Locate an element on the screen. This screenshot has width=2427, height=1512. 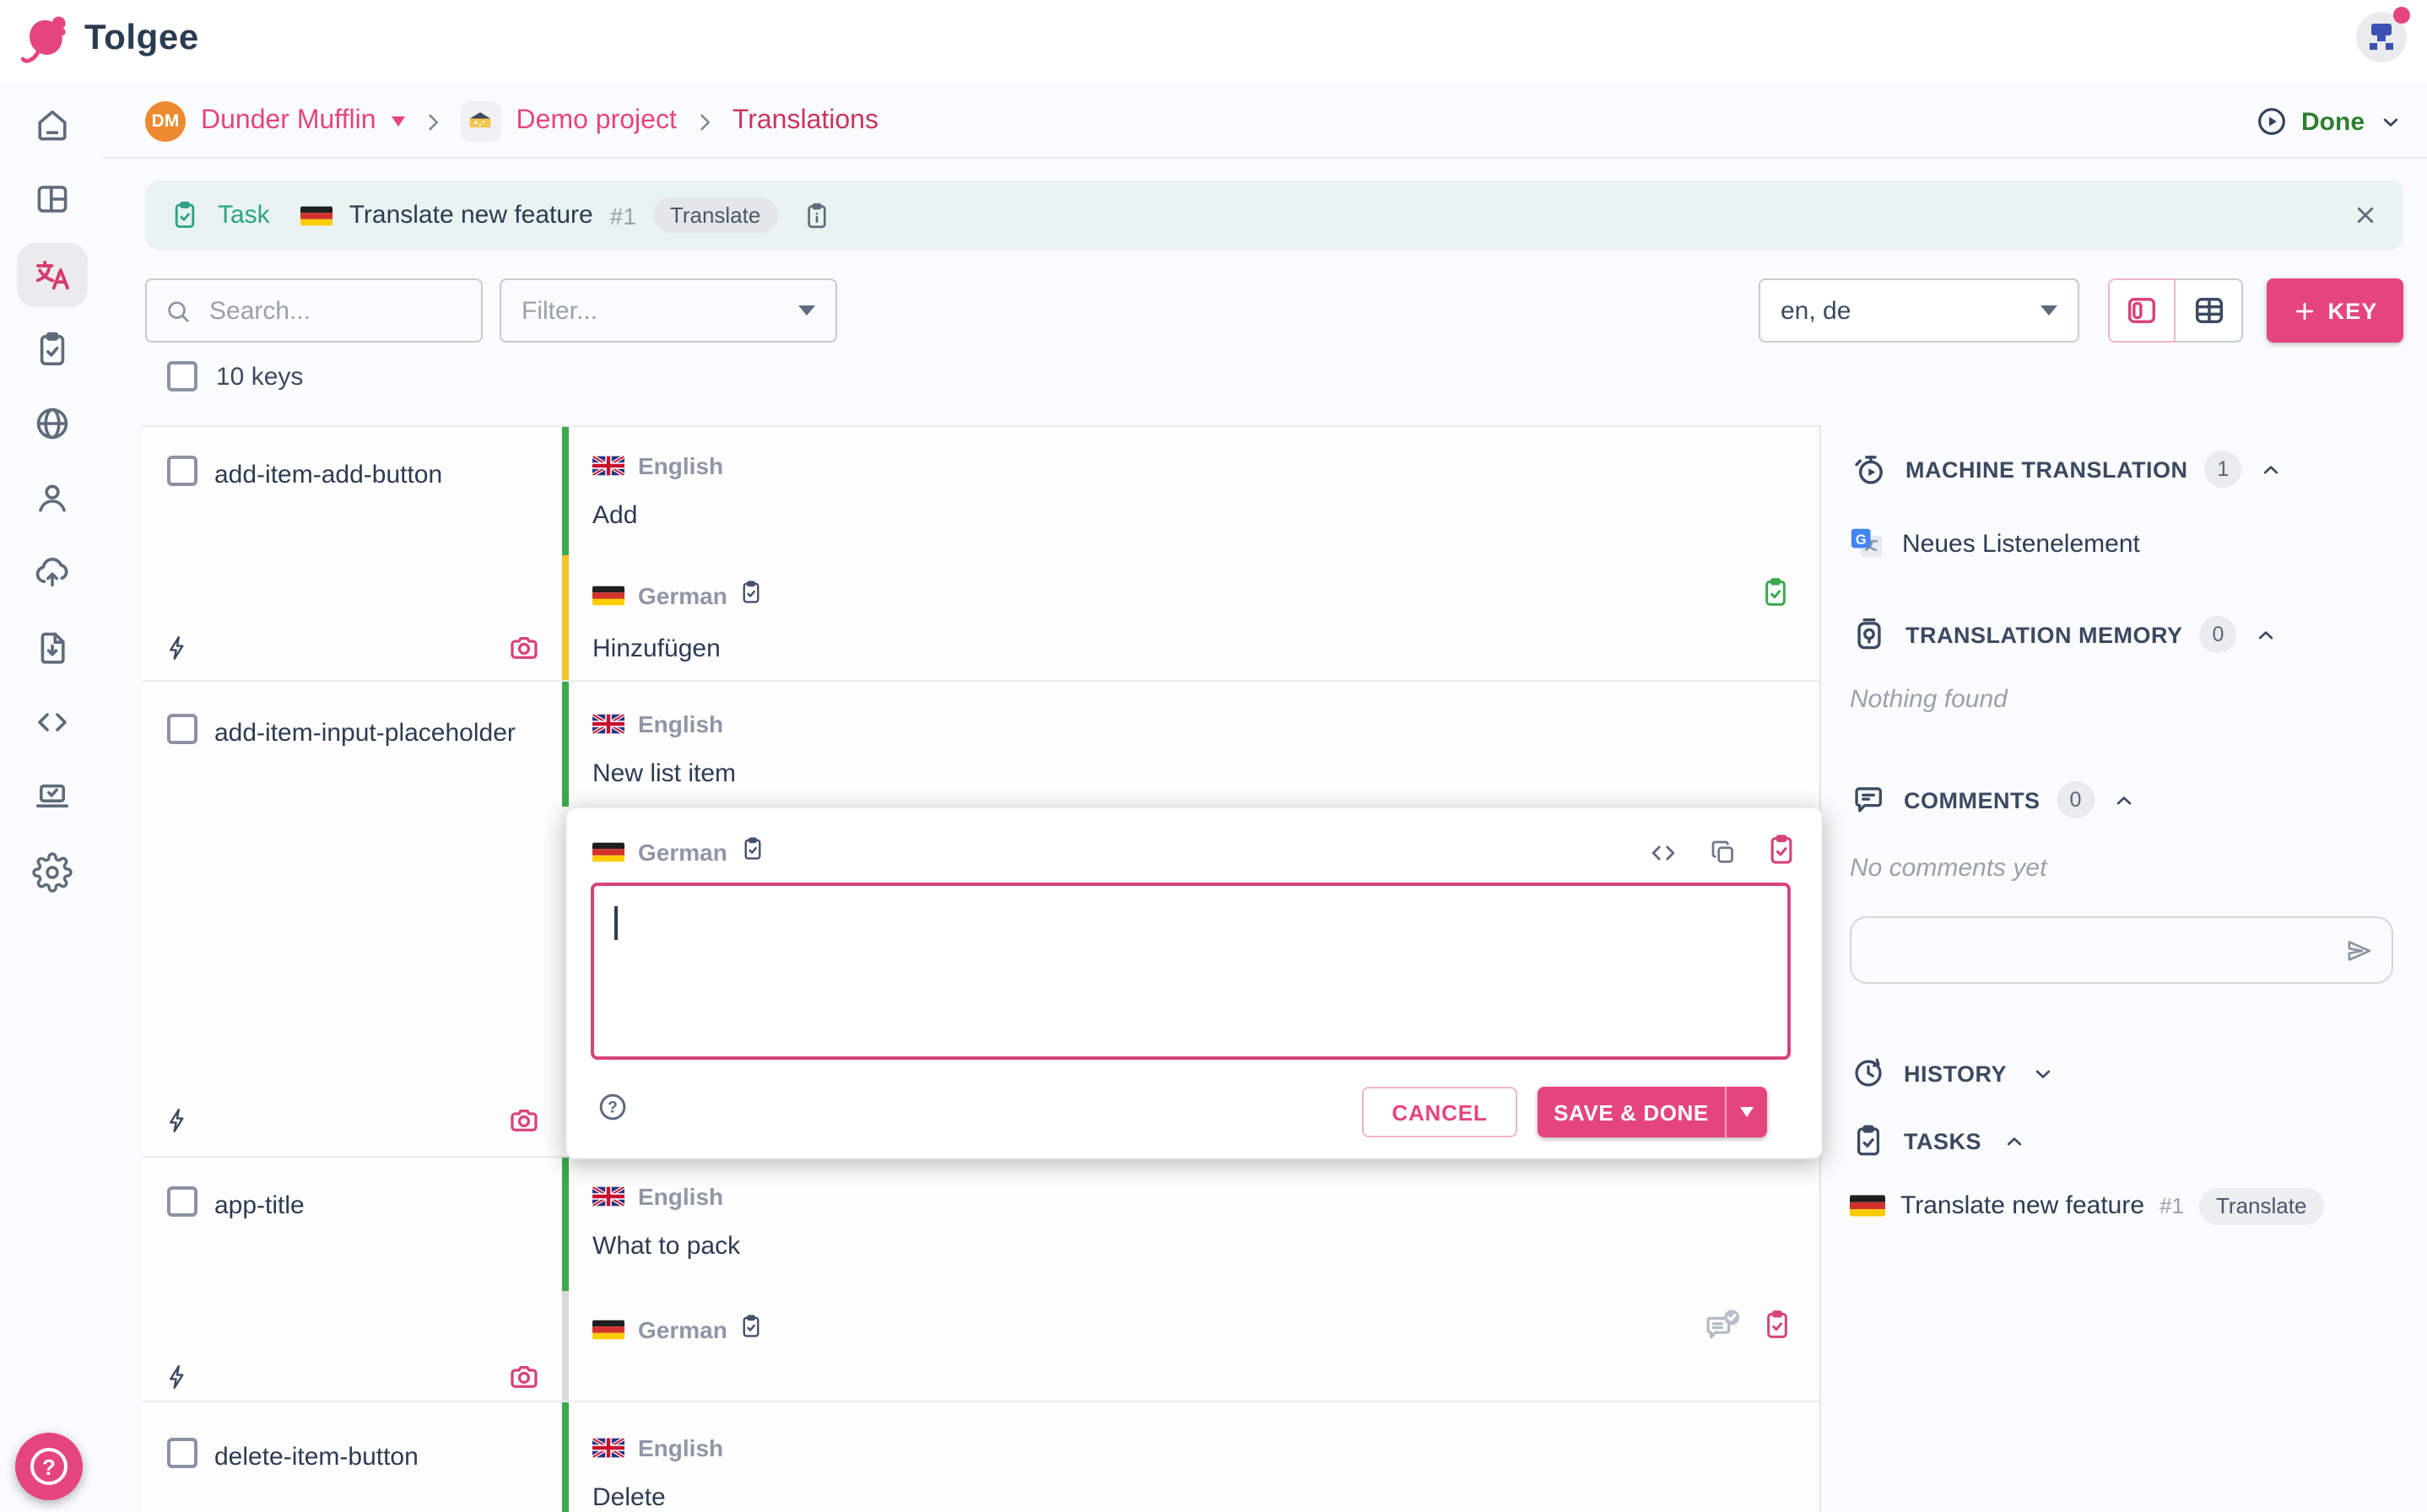
task-state-label: Done is located at coordinates (2333, 121).